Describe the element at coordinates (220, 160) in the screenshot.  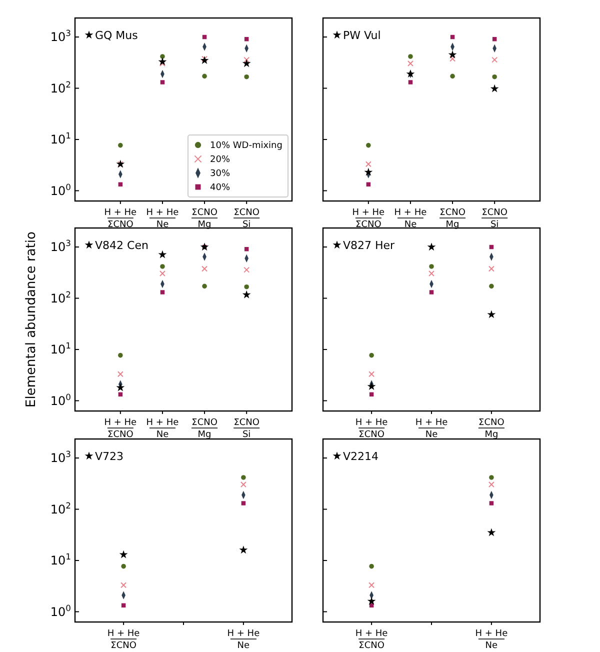
I see `legend-label: 20%` at that location.